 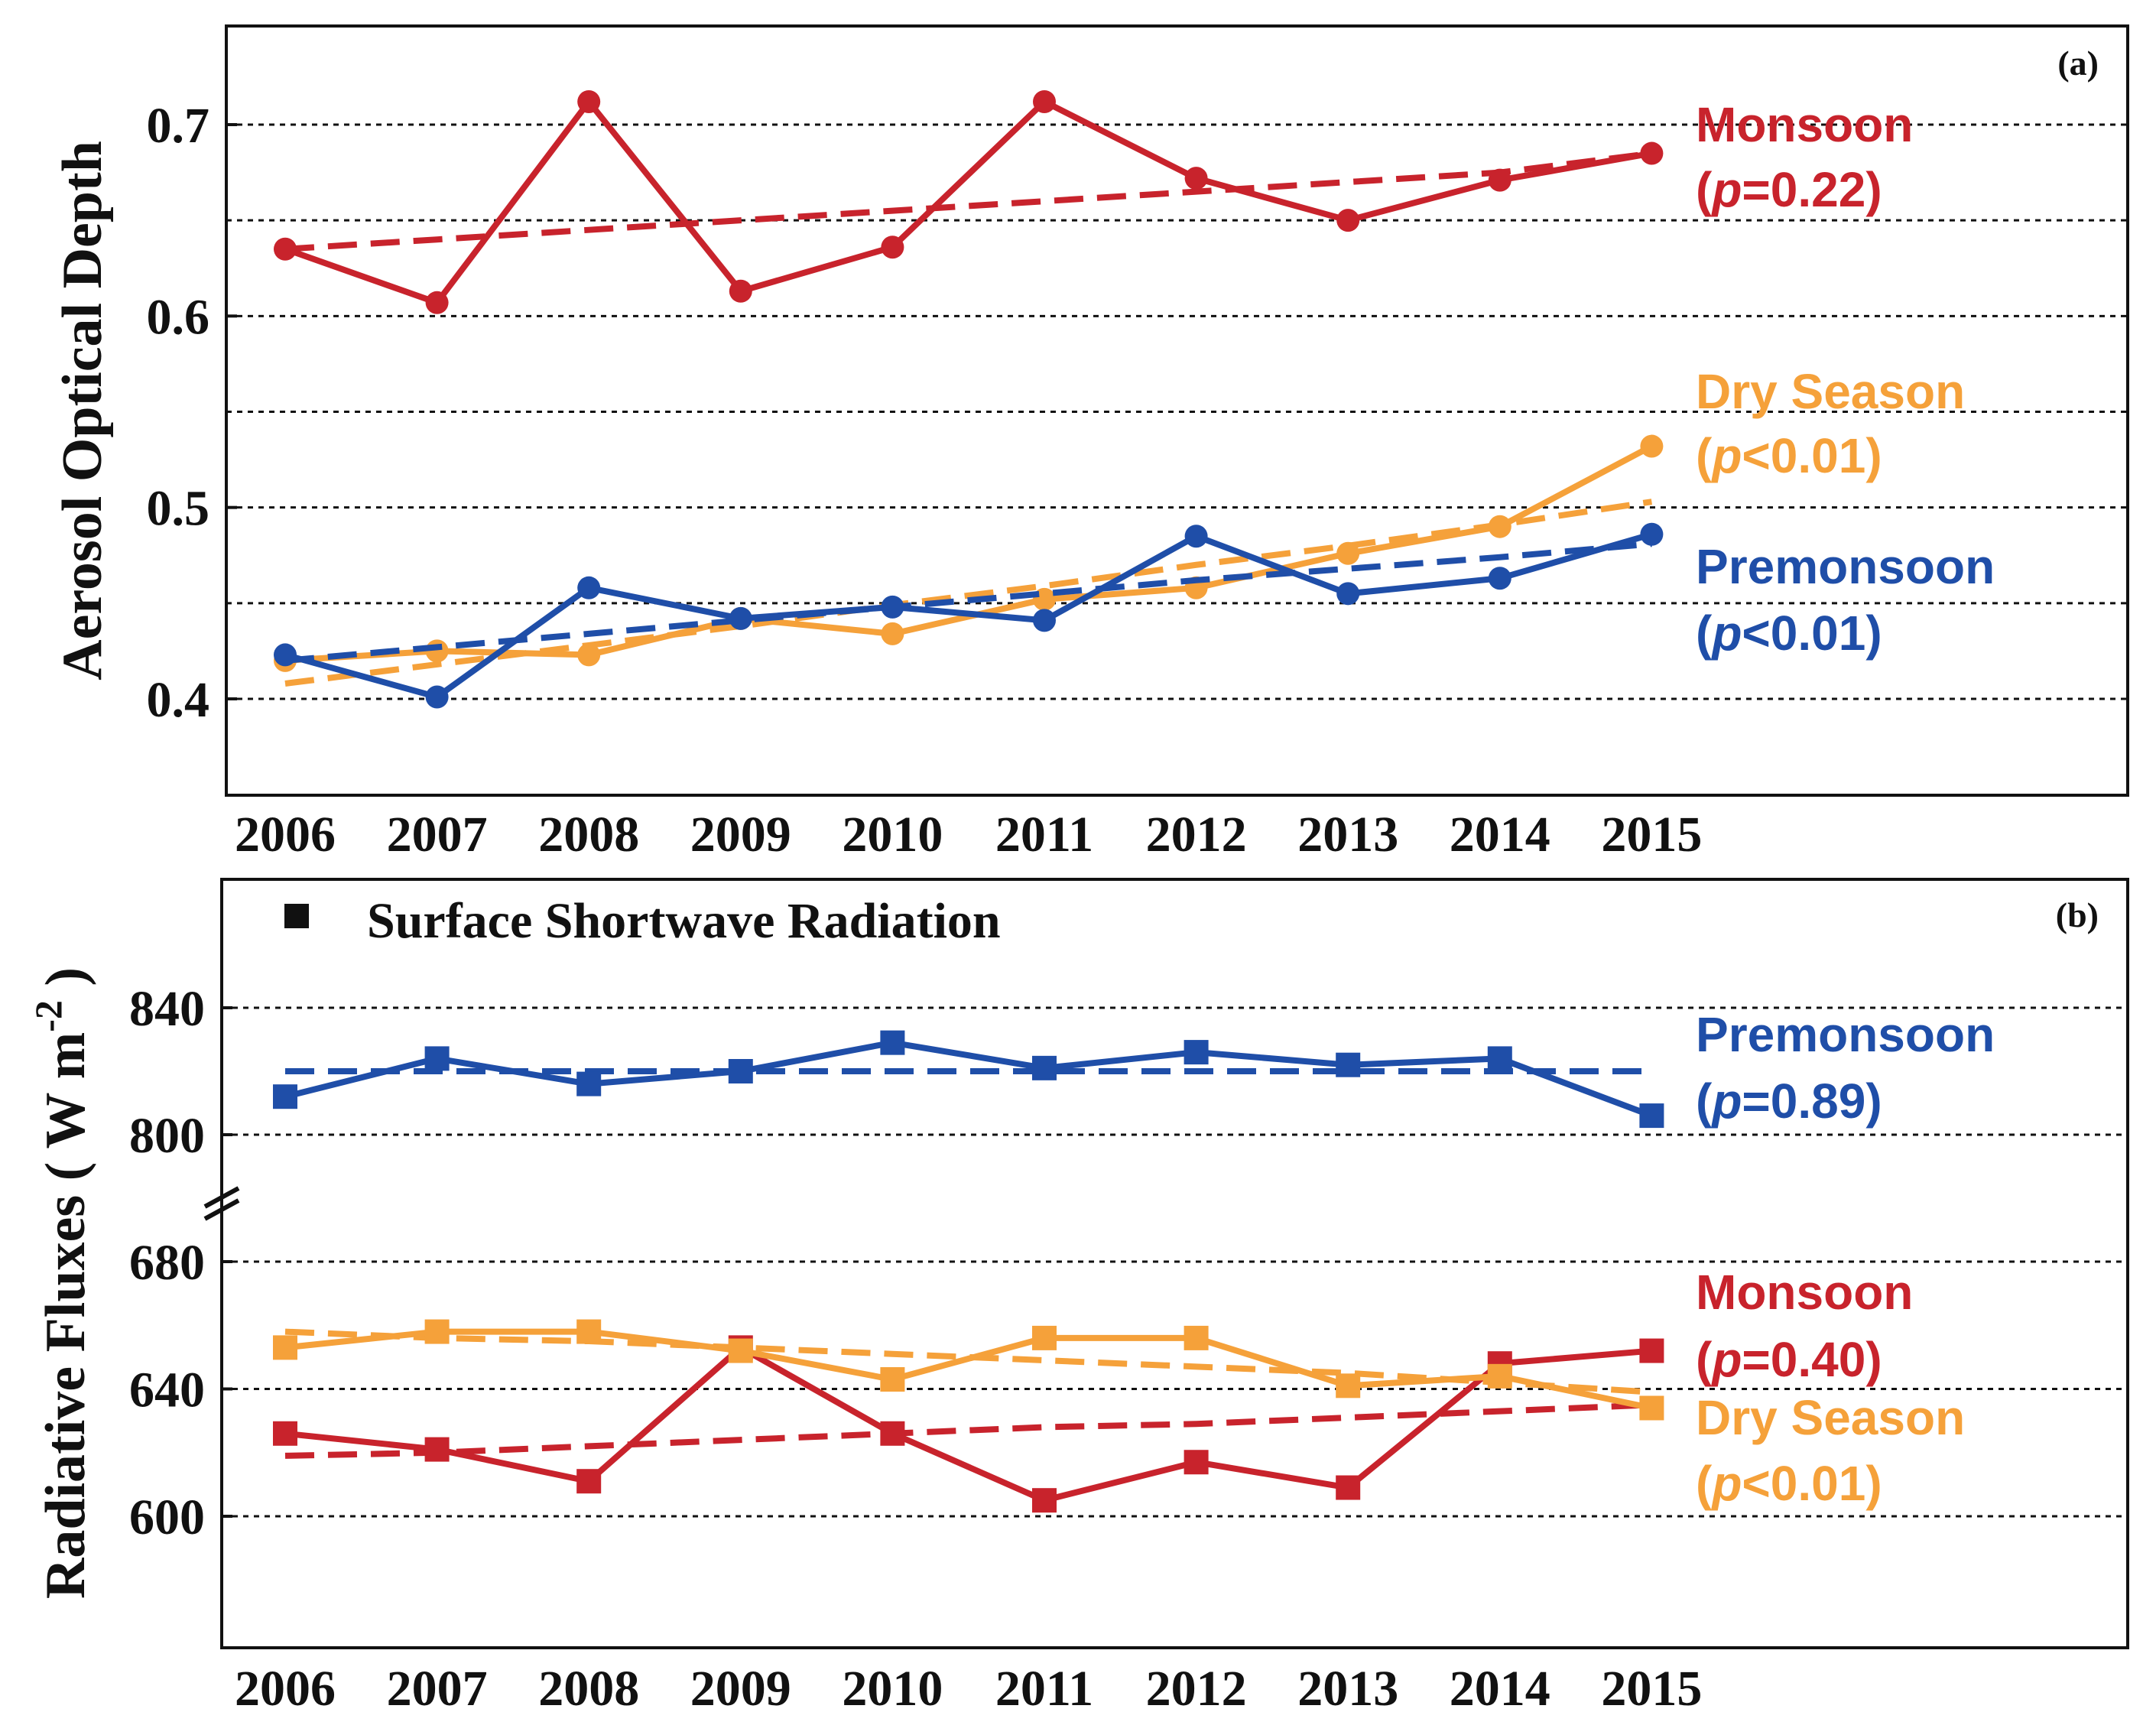 What do you see at coordinates (296, 916) in the screenshot?
I see `legend-square-marker` at bounding box center [296, 916].